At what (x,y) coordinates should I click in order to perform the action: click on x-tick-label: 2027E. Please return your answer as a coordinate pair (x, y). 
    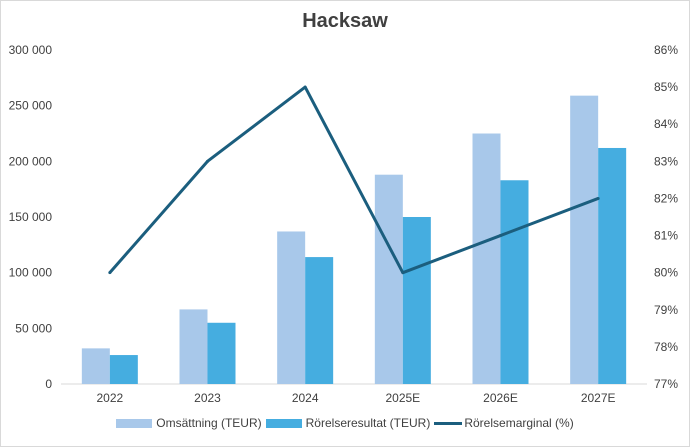
    Looking at the image, I should click on (598, 398).